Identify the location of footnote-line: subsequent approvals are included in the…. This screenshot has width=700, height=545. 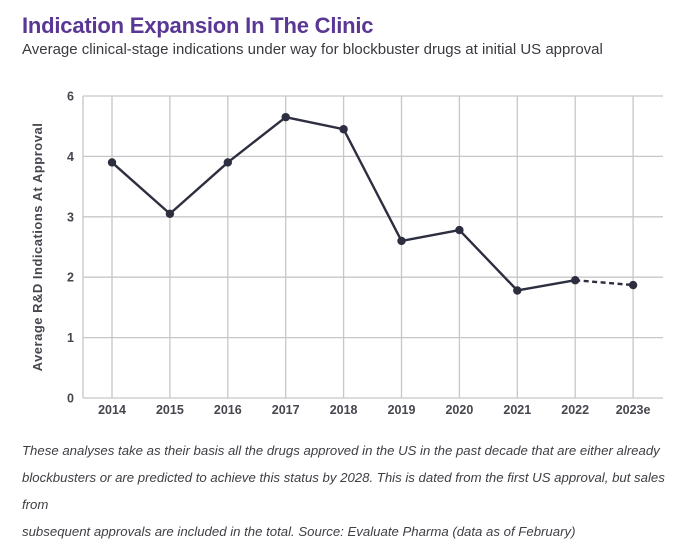
(299, 531).